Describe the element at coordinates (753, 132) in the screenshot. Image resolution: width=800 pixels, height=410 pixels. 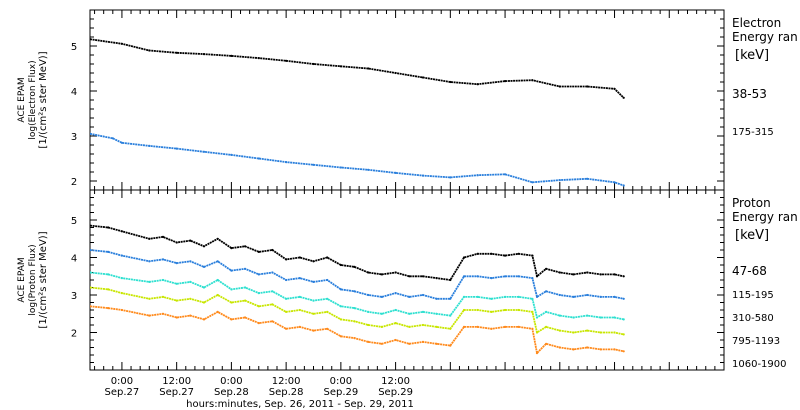
I see `legend-entry: 175-315` at that location.